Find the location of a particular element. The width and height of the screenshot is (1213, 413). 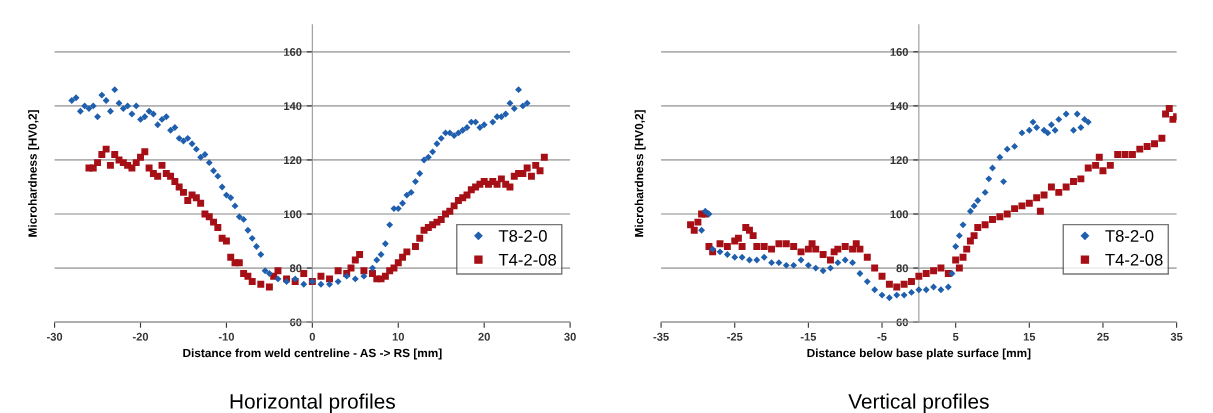

x-tick-label: -5 is located at coordinates (882, 336).